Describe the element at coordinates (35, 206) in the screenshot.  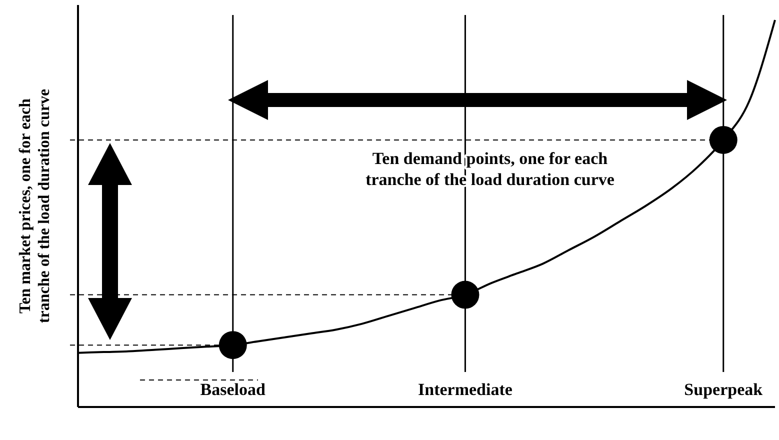
I see `y-axis-title: Ten market prices, one for each tranche of the load duration curve` at that location.